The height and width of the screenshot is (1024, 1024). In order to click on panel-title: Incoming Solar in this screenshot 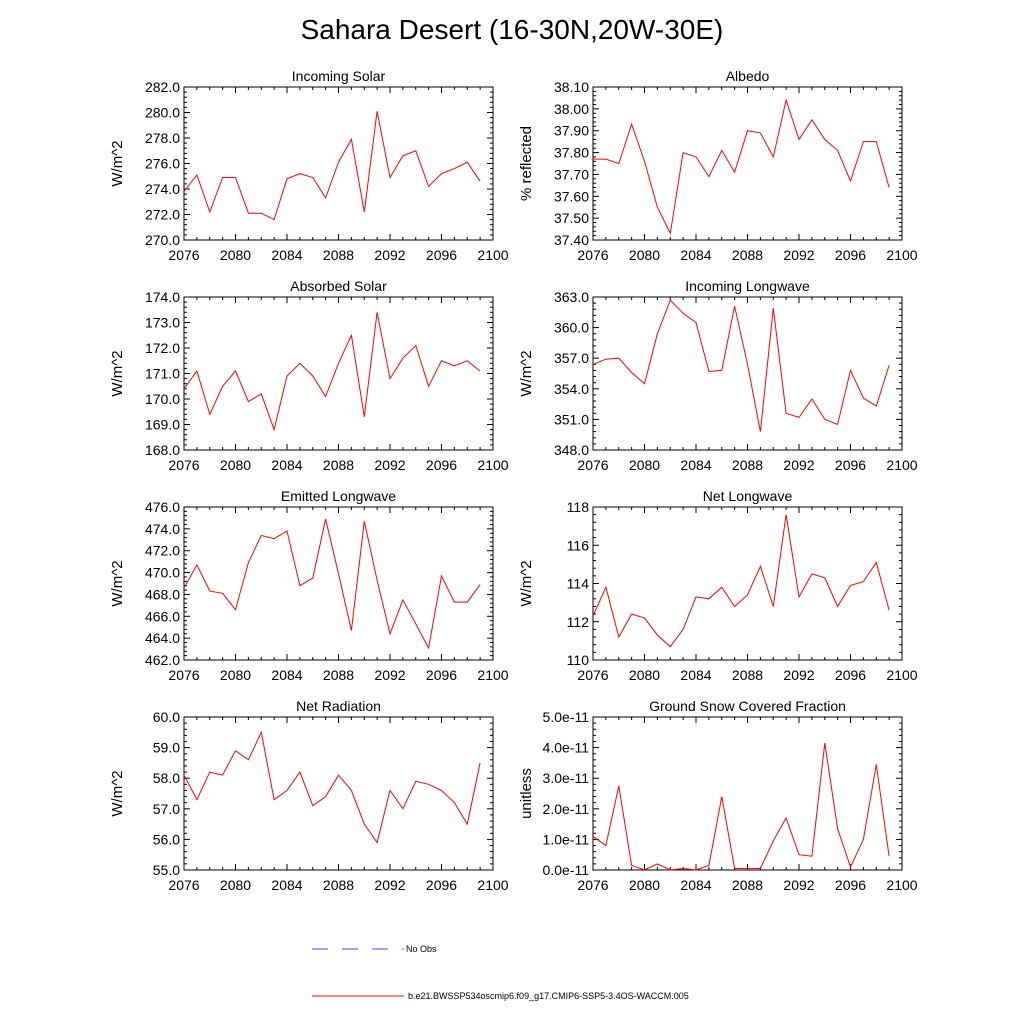, I will do `click(339, 76)`.